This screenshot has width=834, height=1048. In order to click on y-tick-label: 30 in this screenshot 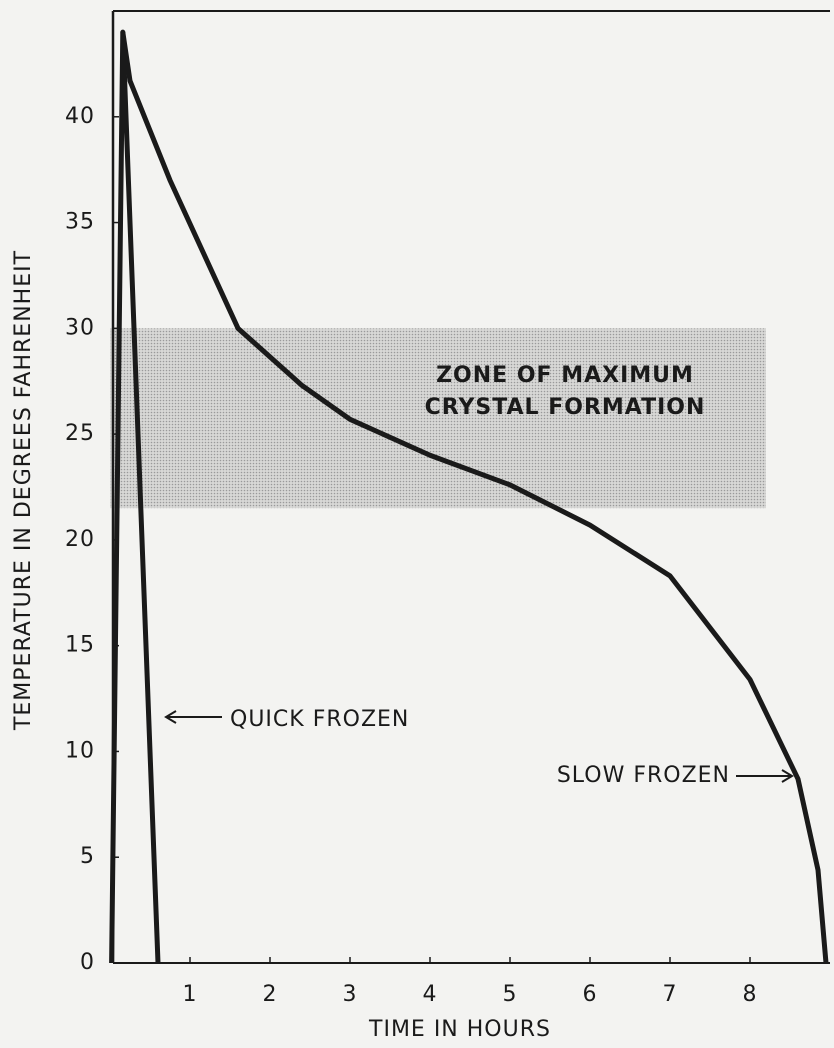, I will do `click(80, 327)`.